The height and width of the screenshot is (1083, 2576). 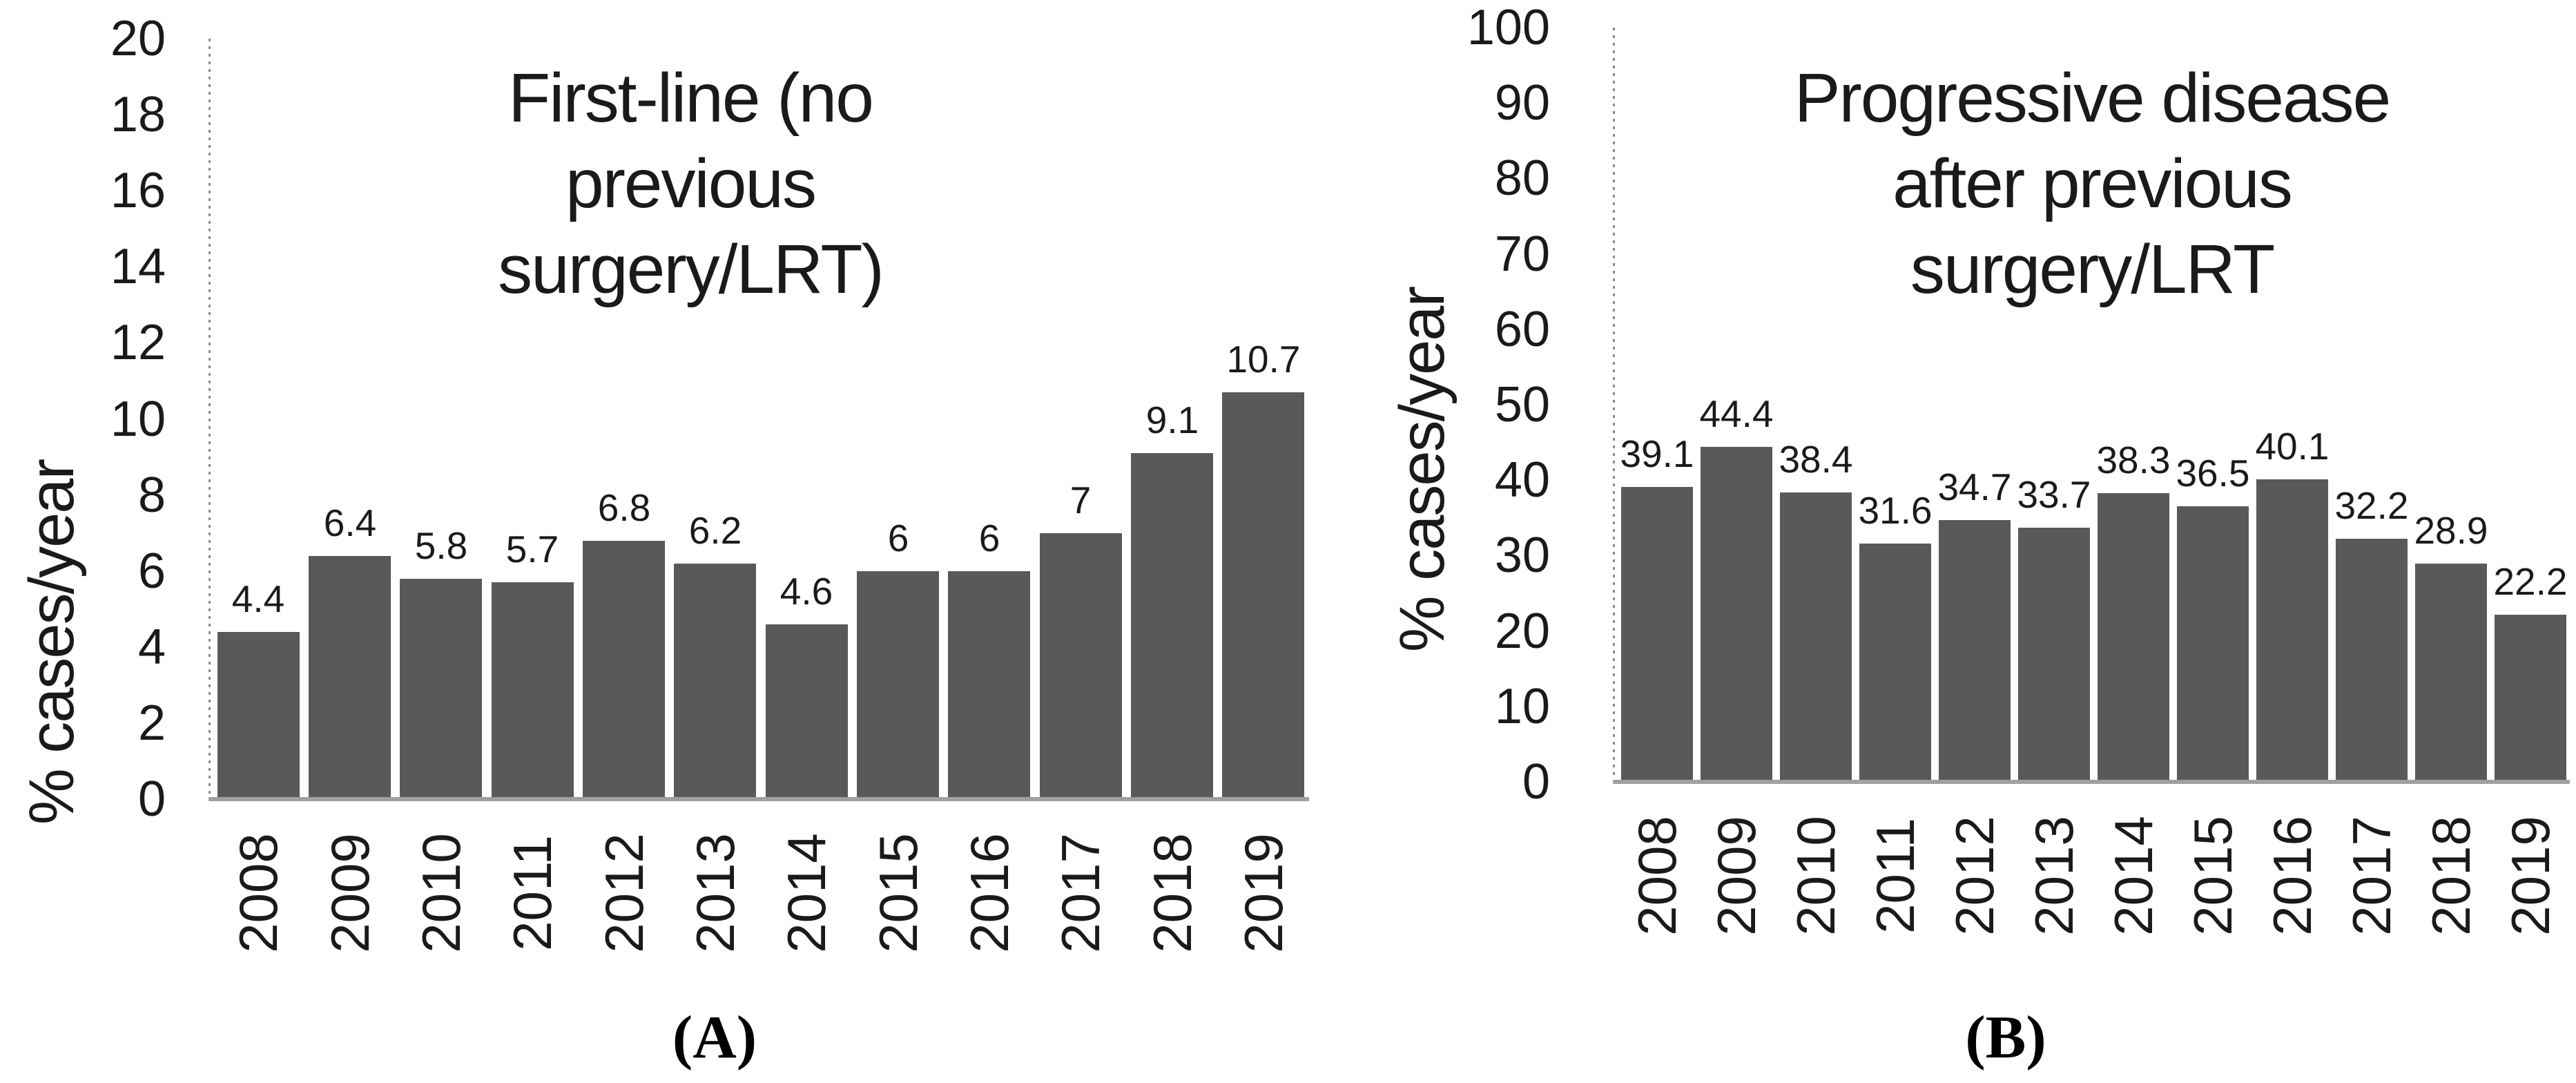 I want to click on bar-value-label: 38.4, so click(x=1816, y=459).